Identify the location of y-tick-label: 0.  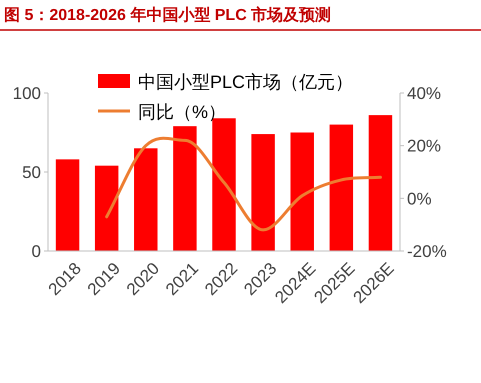
(36, 251).